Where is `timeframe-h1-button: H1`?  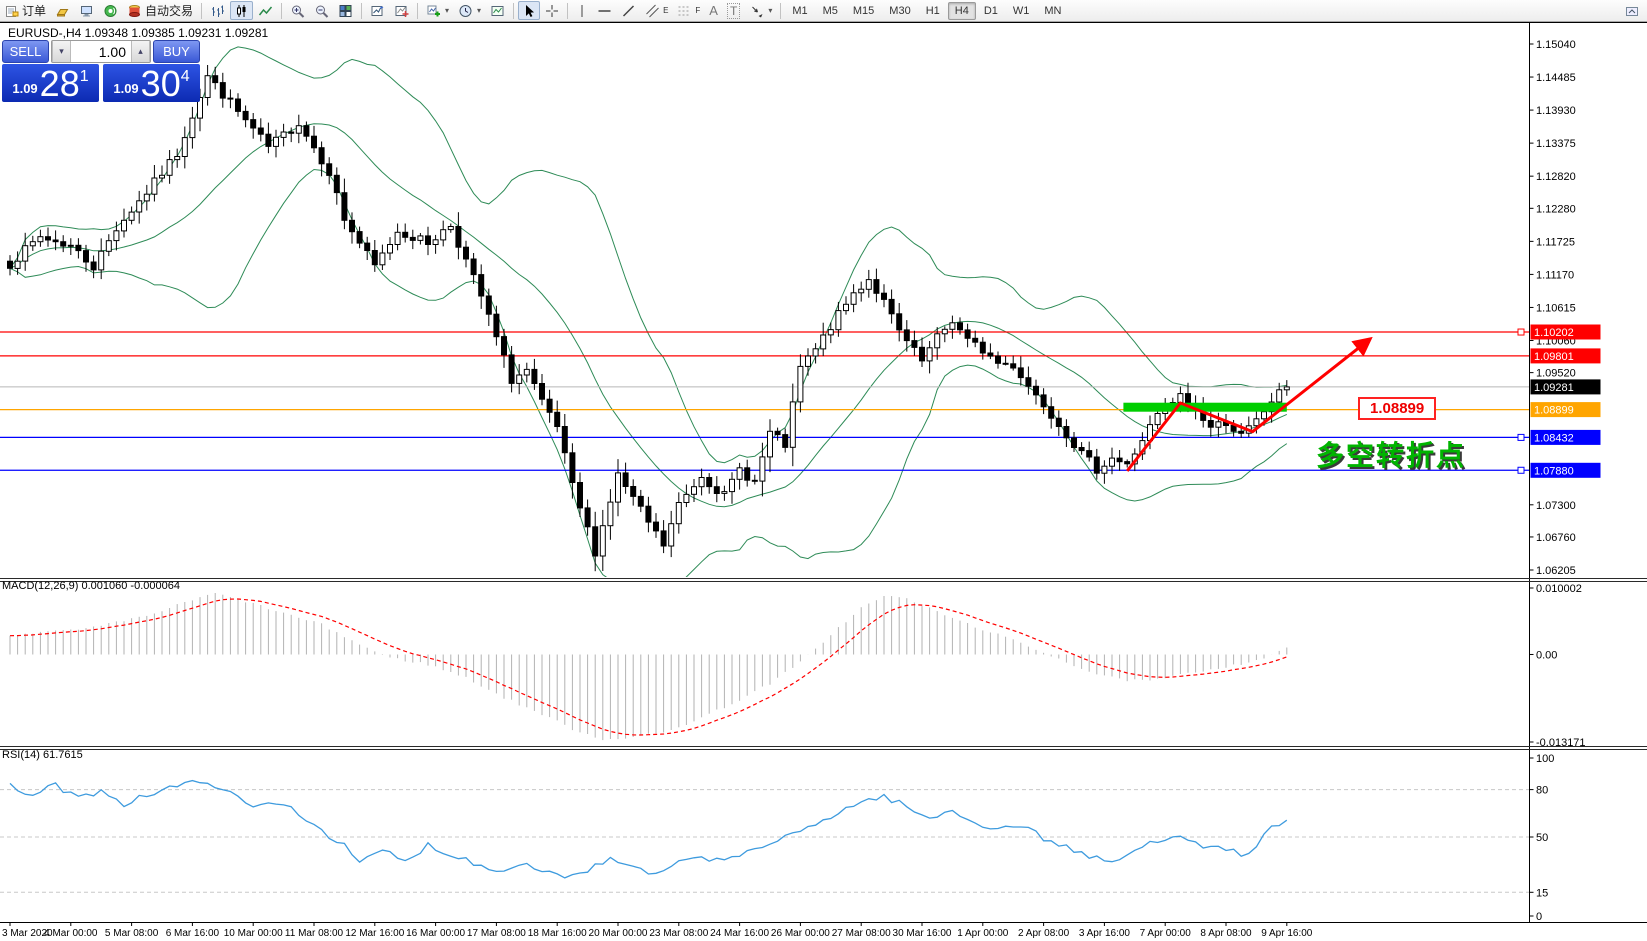
timeframe-h1-button: H1 is located at coordinates (933, 11).